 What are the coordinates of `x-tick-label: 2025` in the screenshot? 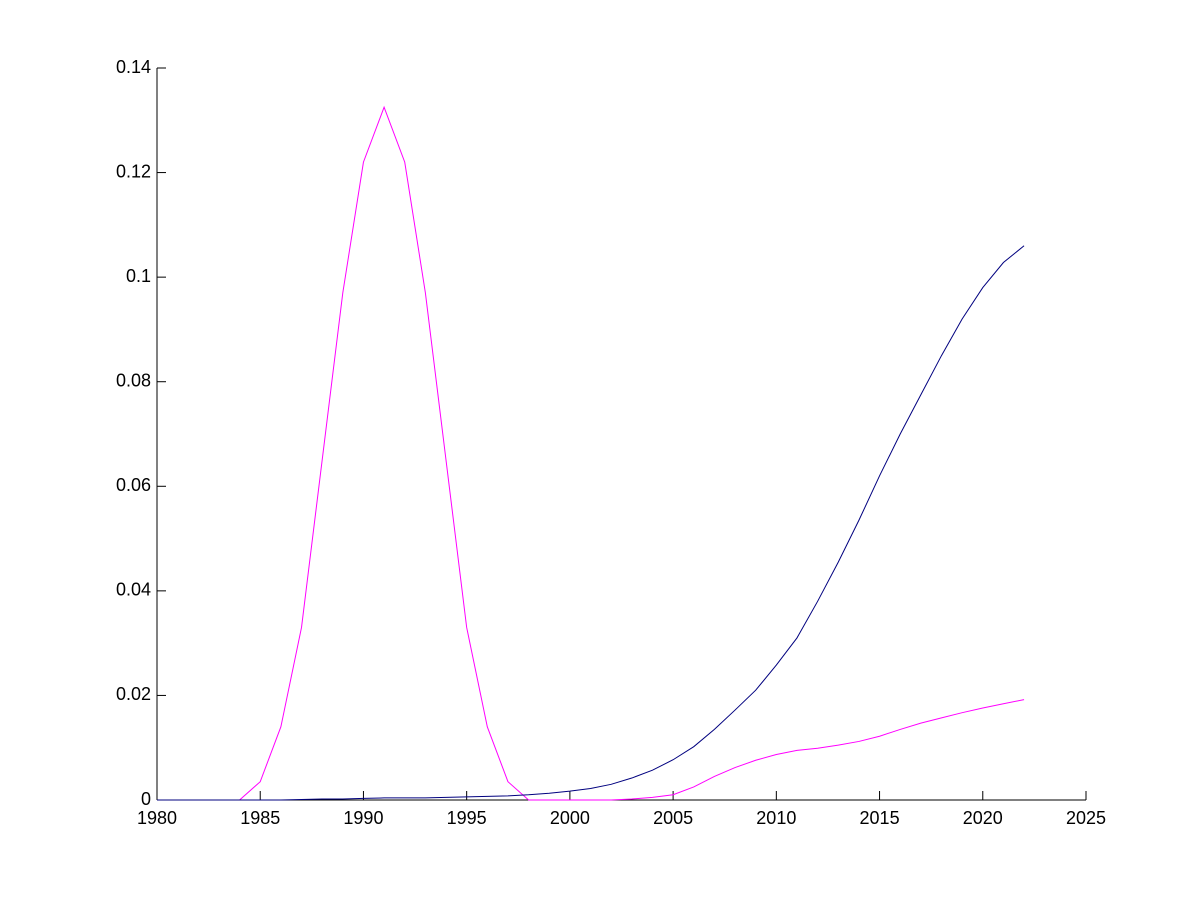 It's located at (1086, 818).